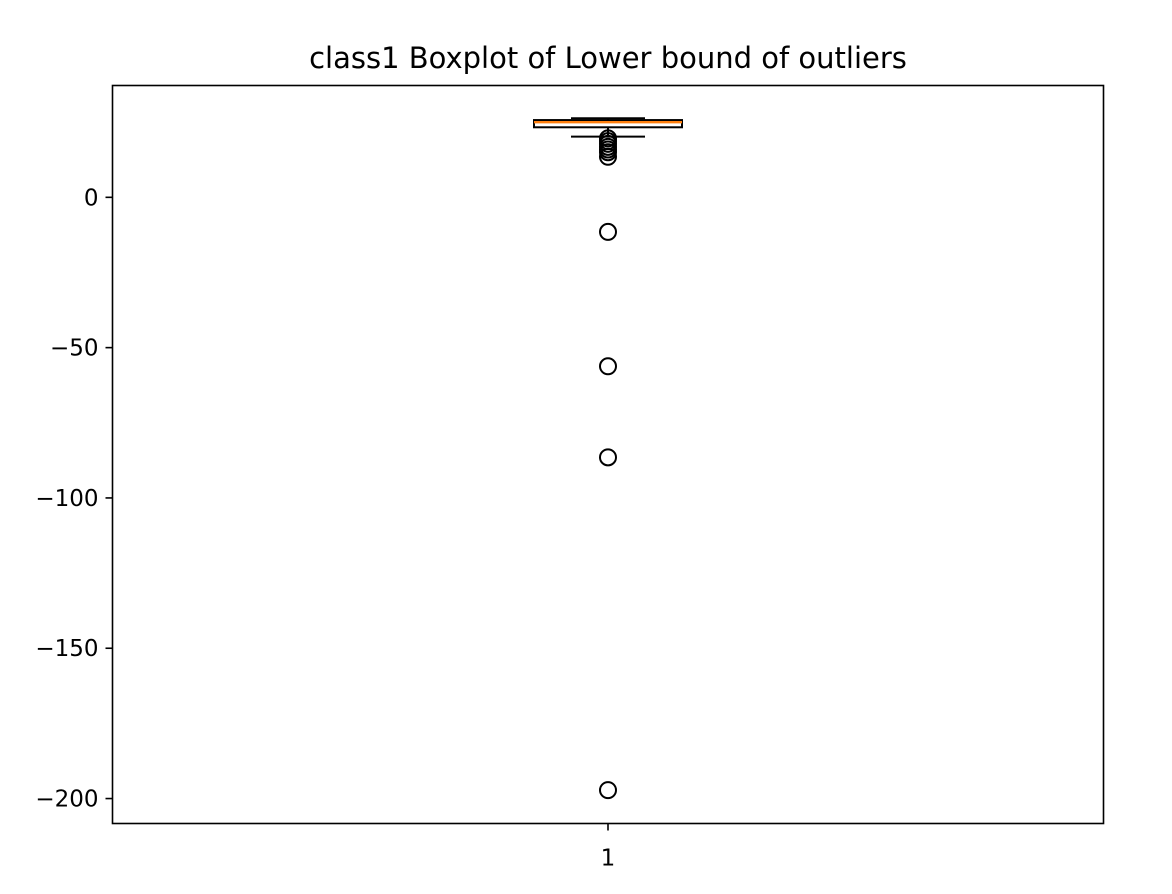 The height and width of the screenshot is (894, 1172). Describe the element at coordinates (66, 499) in the screenshot. I see `y-tick-label: −100` at that location.